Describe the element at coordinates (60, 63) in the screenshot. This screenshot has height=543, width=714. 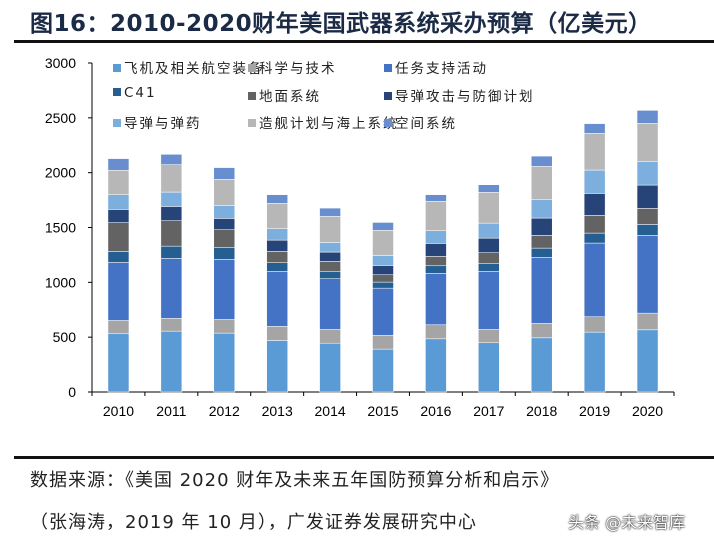
I see `y-tick-label: 3000` at that location.